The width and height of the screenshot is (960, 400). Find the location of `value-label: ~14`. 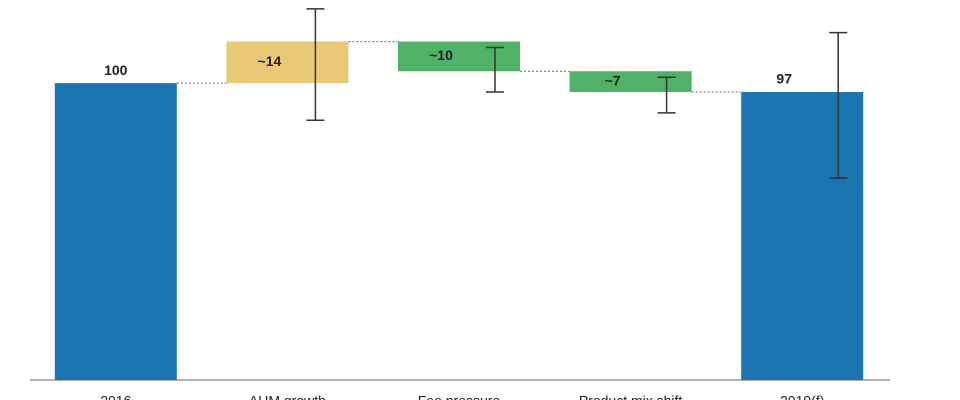

value-label: ~14 is located at coordinates (270, 61).